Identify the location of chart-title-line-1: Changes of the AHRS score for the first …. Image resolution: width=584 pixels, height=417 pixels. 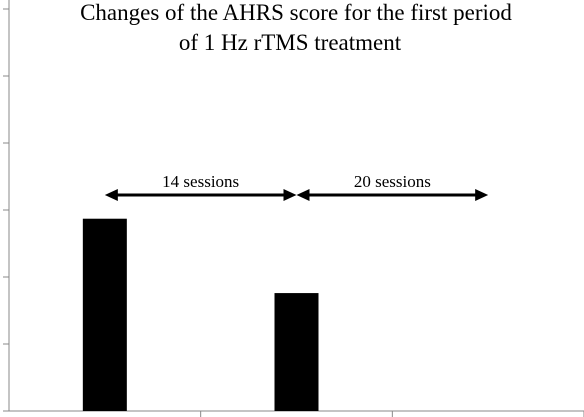
(296, 12).